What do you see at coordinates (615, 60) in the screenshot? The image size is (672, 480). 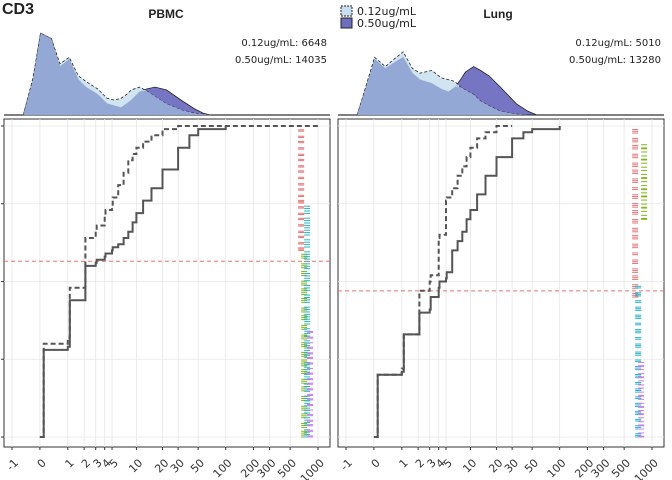 I see `count-high-lung: 0.50ug/mL: 13280` at bounding box center [615, 60].